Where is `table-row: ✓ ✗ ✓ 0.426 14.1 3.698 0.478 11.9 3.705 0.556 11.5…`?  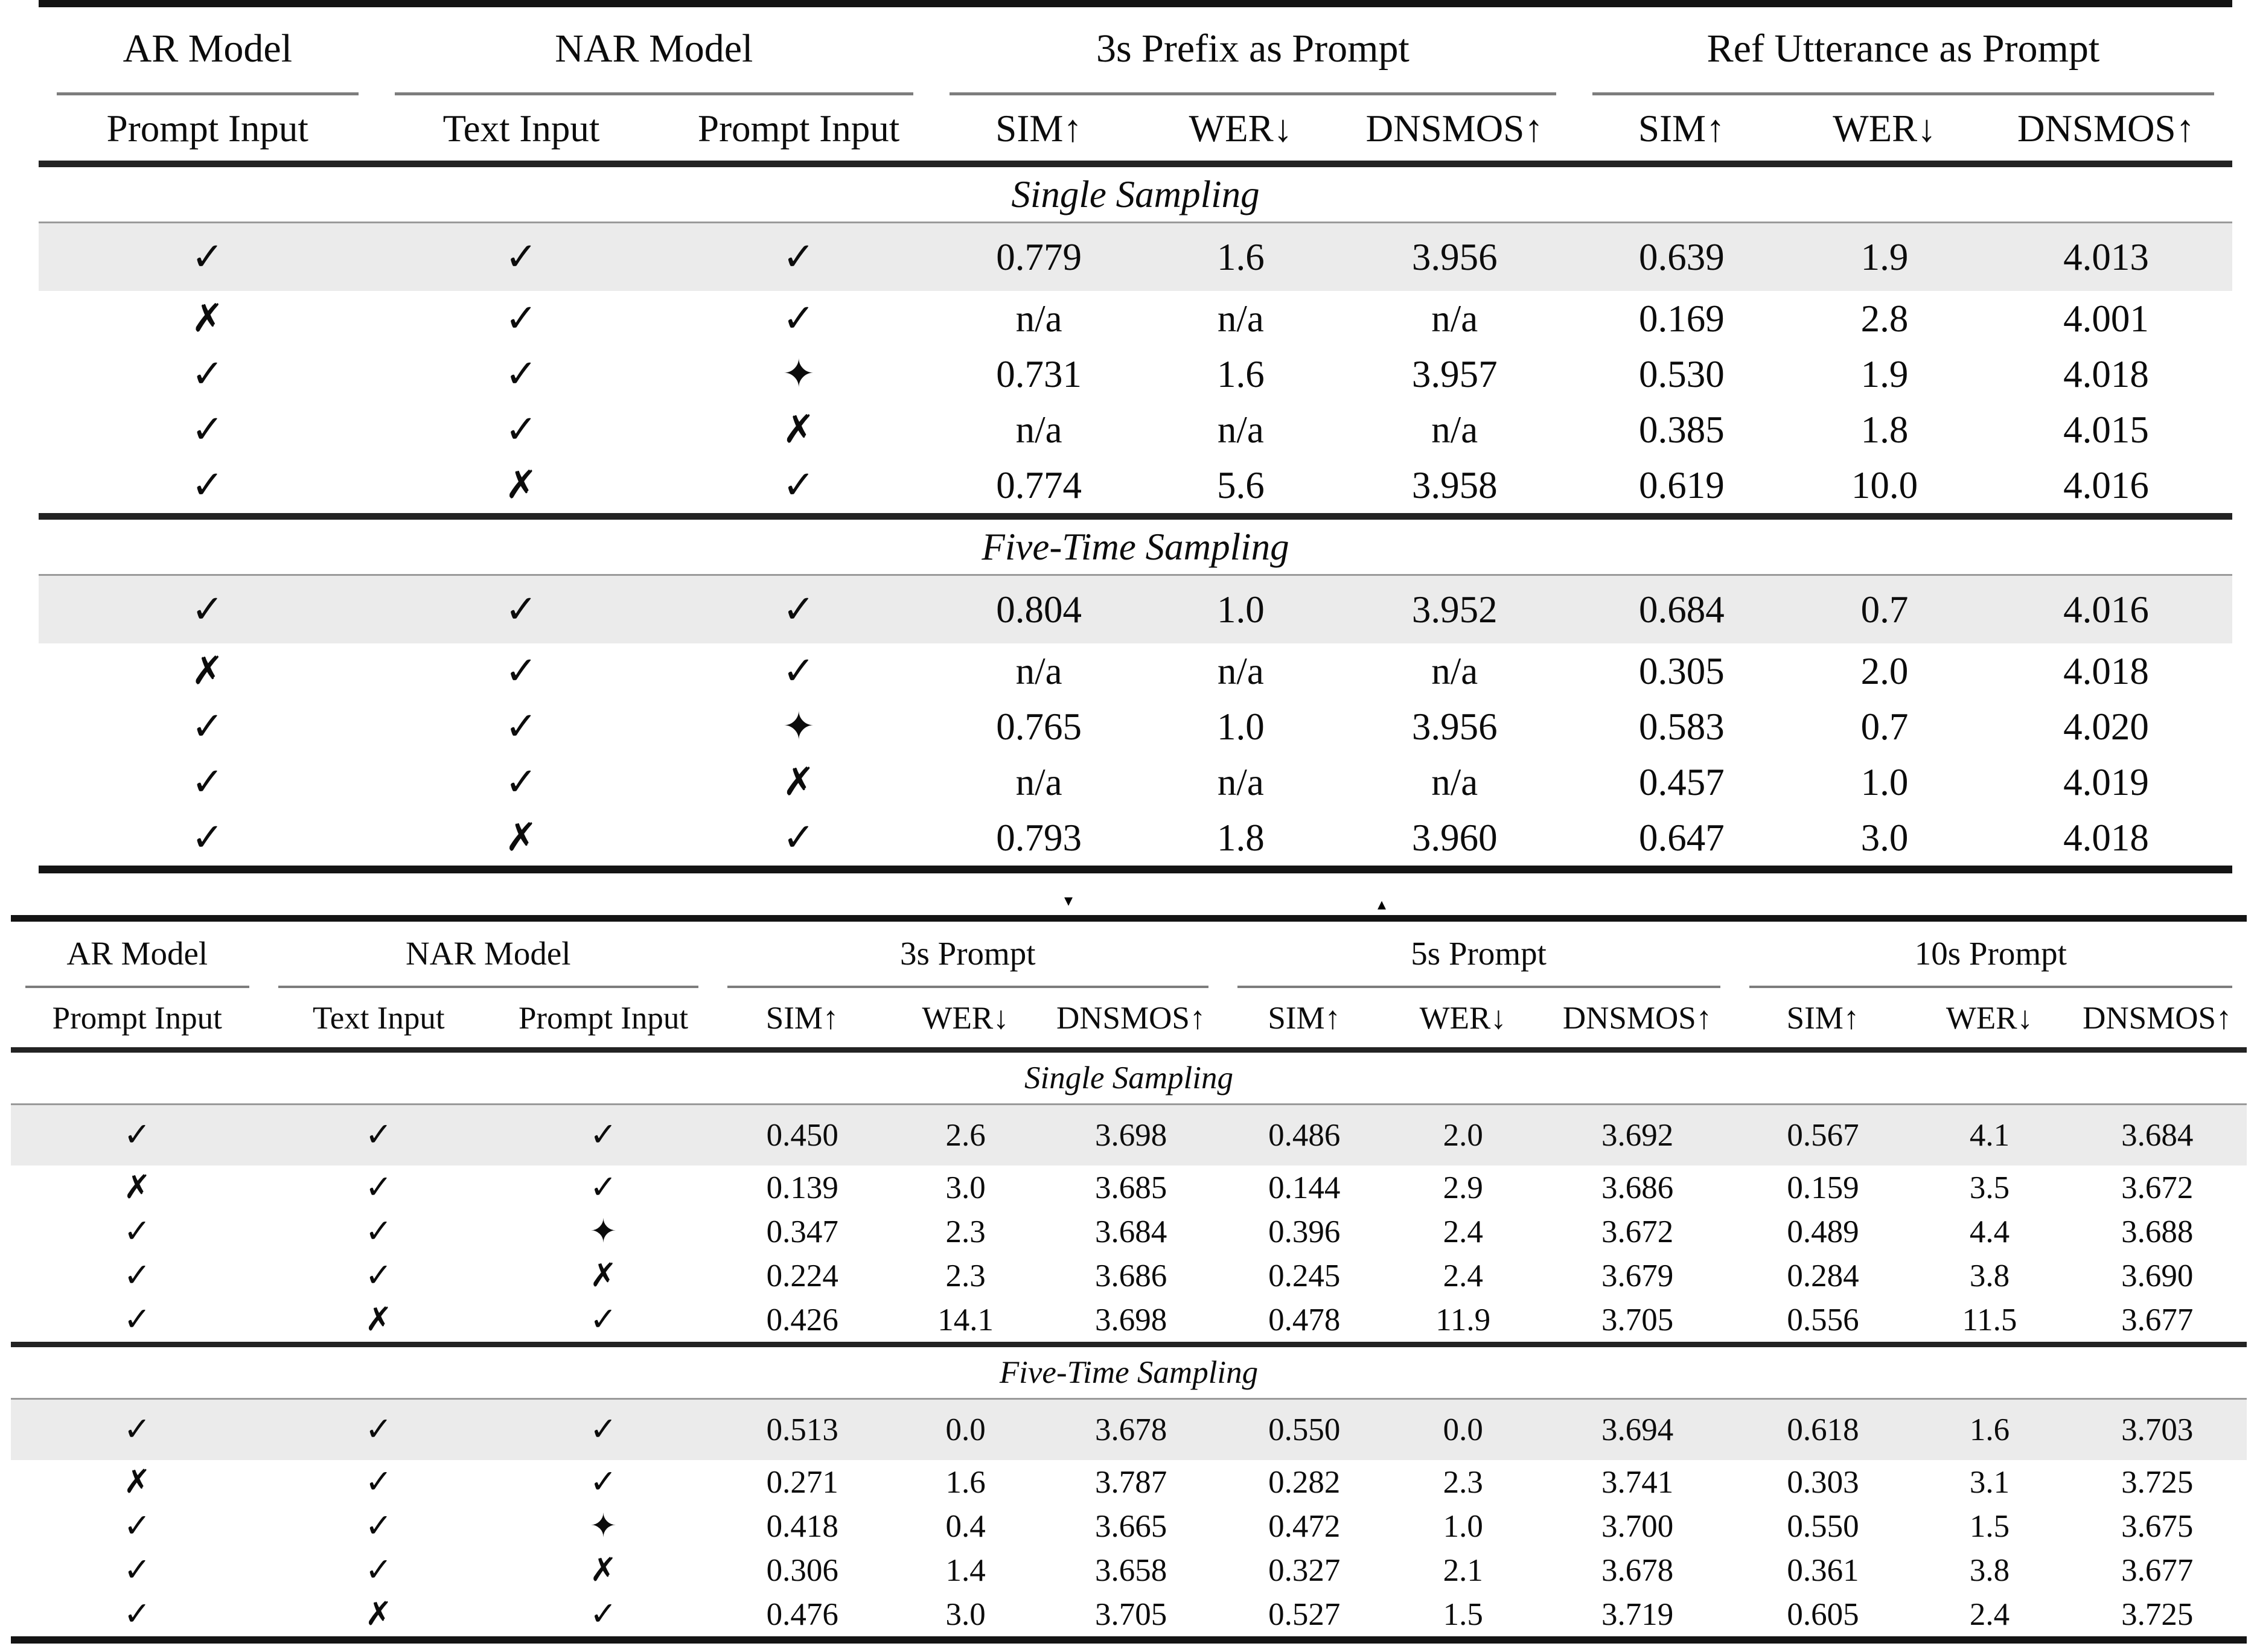
table-row: ✓ ✗ ✓ 0.426 14.1 3.698 0.478 11.9 3.705 0.556 11.5… is located at coordinates (1129, 1320).